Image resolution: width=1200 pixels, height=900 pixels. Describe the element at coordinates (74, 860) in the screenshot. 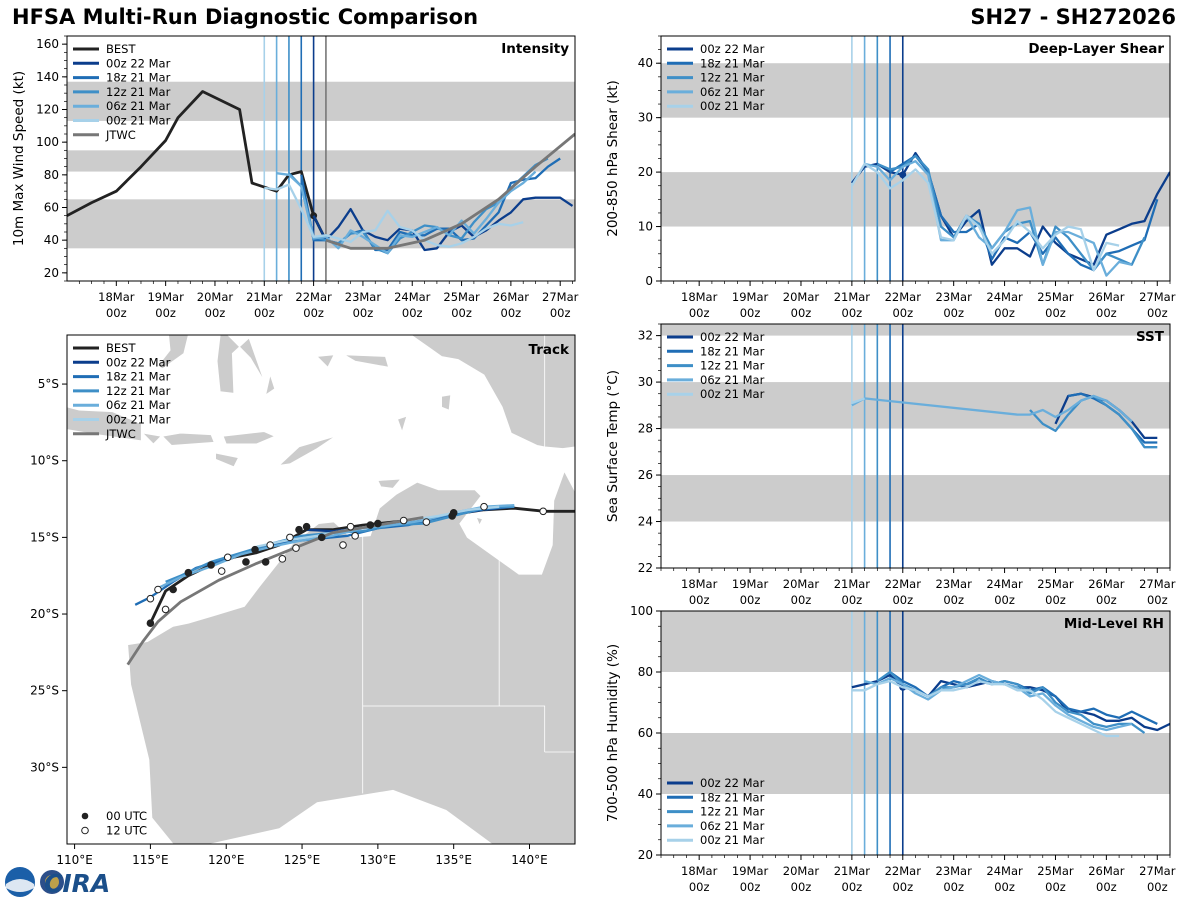

I see `lon-tick-label: 110°E` at that location.